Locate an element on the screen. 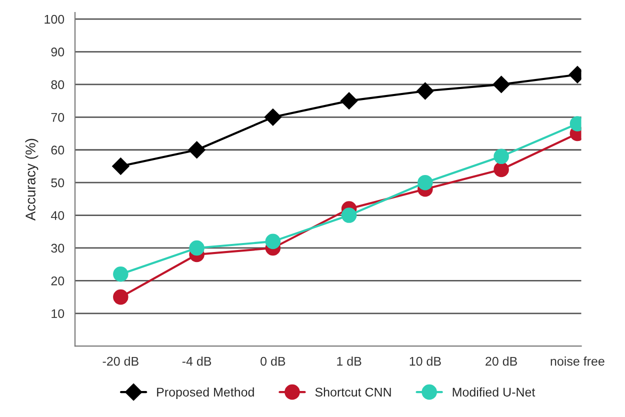 The image size is (625, 417). y-tick-label: 10 is located at coordinates (58, 313).